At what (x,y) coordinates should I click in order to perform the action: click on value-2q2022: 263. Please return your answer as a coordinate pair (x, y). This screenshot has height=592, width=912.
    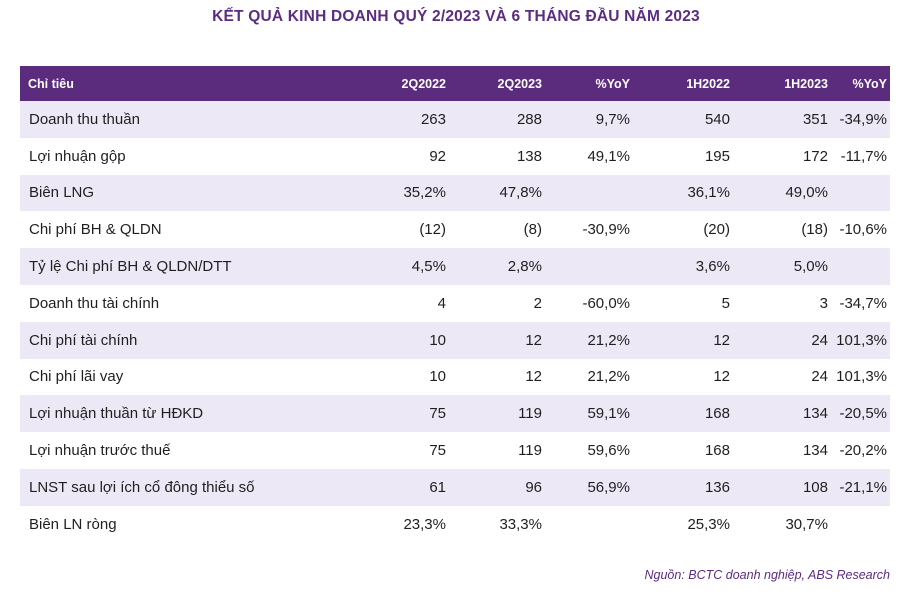
    Looking at the image, I should click on (433, 119).